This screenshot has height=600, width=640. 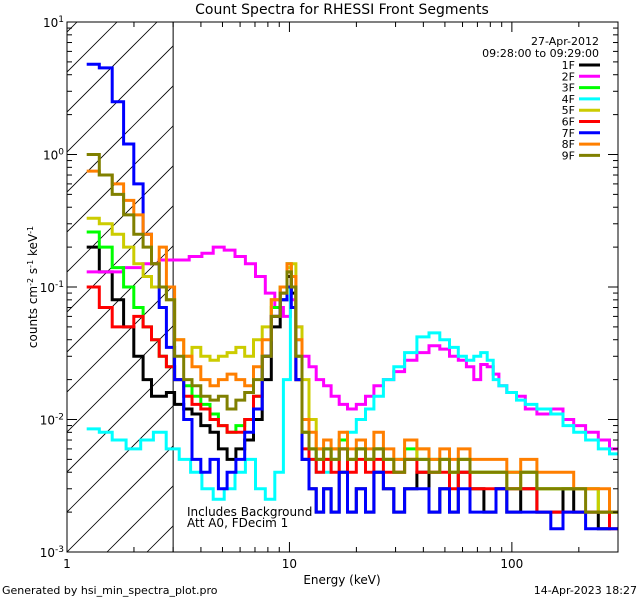 I want to click on footer-timestamp: 14-Apr-2023 18:27, so click(x=585, y=590).